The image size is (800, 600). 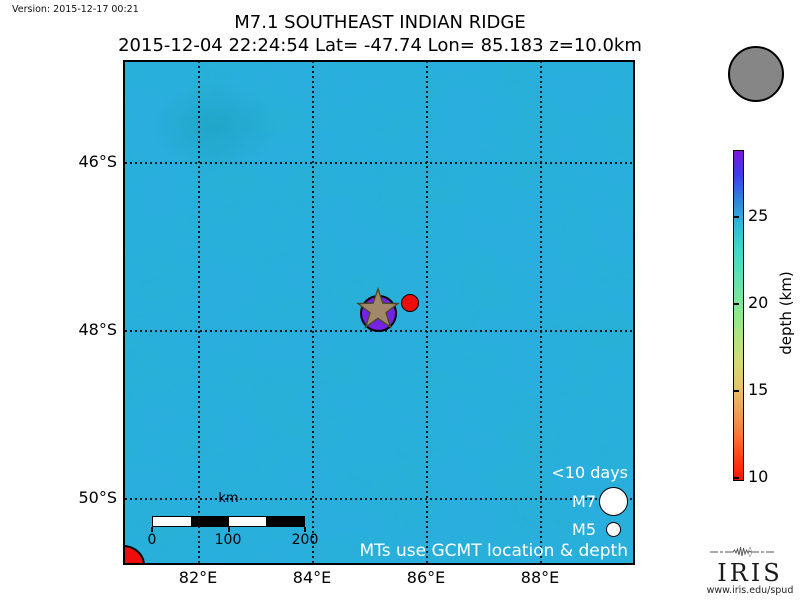 I want to click on scalebar, so click(x=228, y=521).